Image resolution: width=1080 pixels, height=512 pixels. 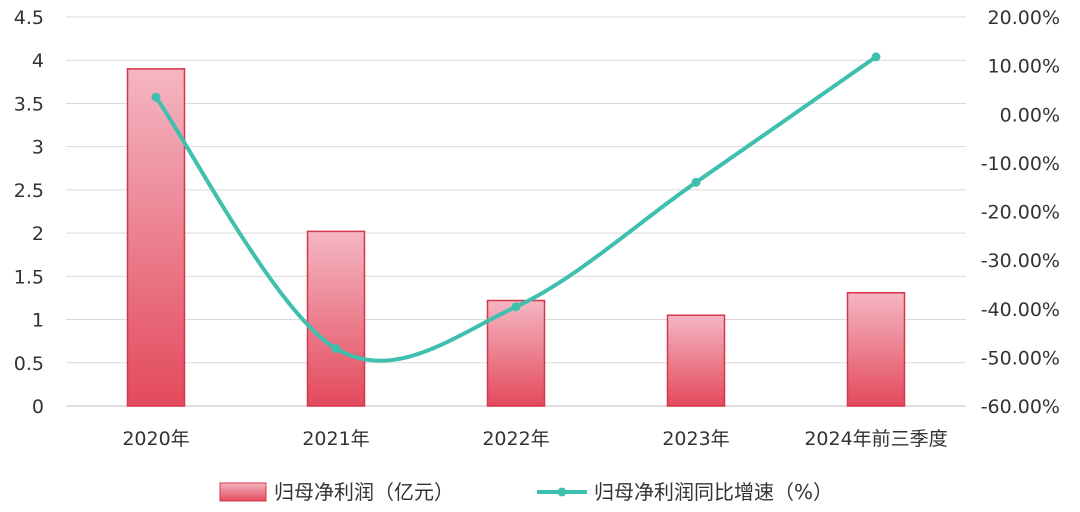 What do you see at coordinates (335, 439) in the screenshot?
I see `x-tick-label: 2021年` at bounding box center [335, 439].